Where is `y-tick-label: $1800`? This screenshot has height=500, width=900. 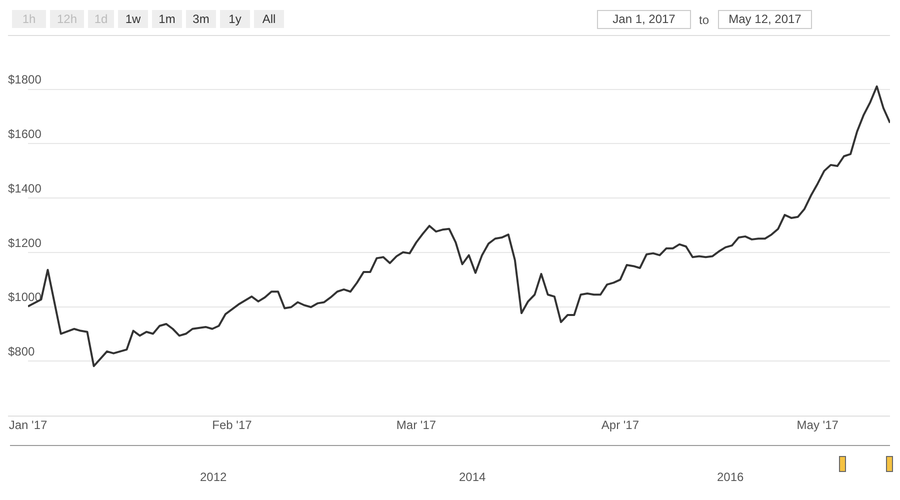
y-tick-label: $1800 is located at coordinates (25, 79).